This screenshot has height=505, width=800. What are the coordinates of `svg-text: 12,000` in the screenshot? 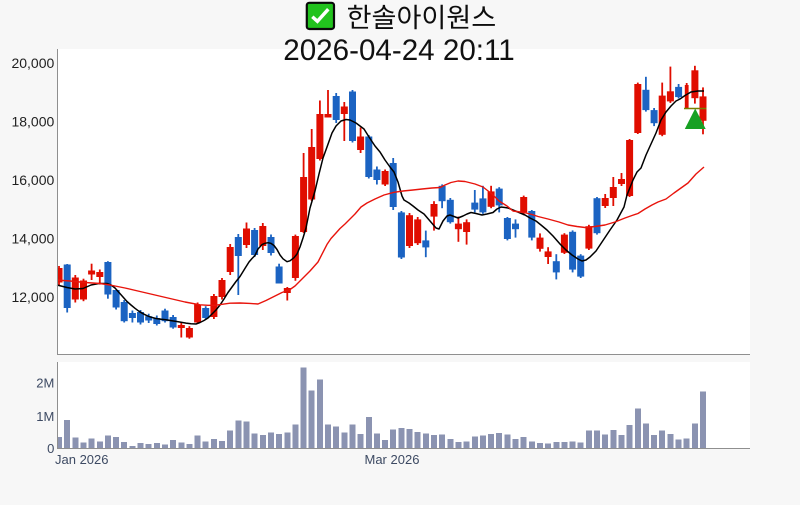 It's located at (32, 297).